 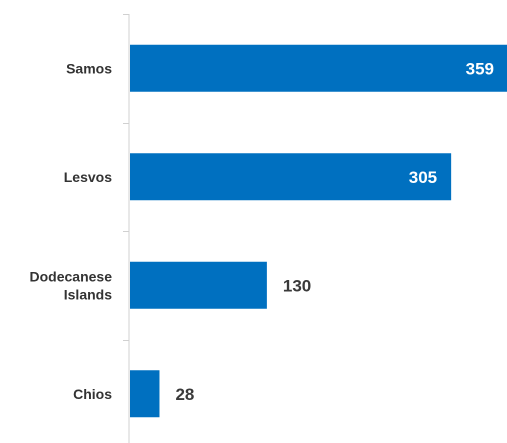 I want to click on category-label: Chios, so click(x=92, y=394).